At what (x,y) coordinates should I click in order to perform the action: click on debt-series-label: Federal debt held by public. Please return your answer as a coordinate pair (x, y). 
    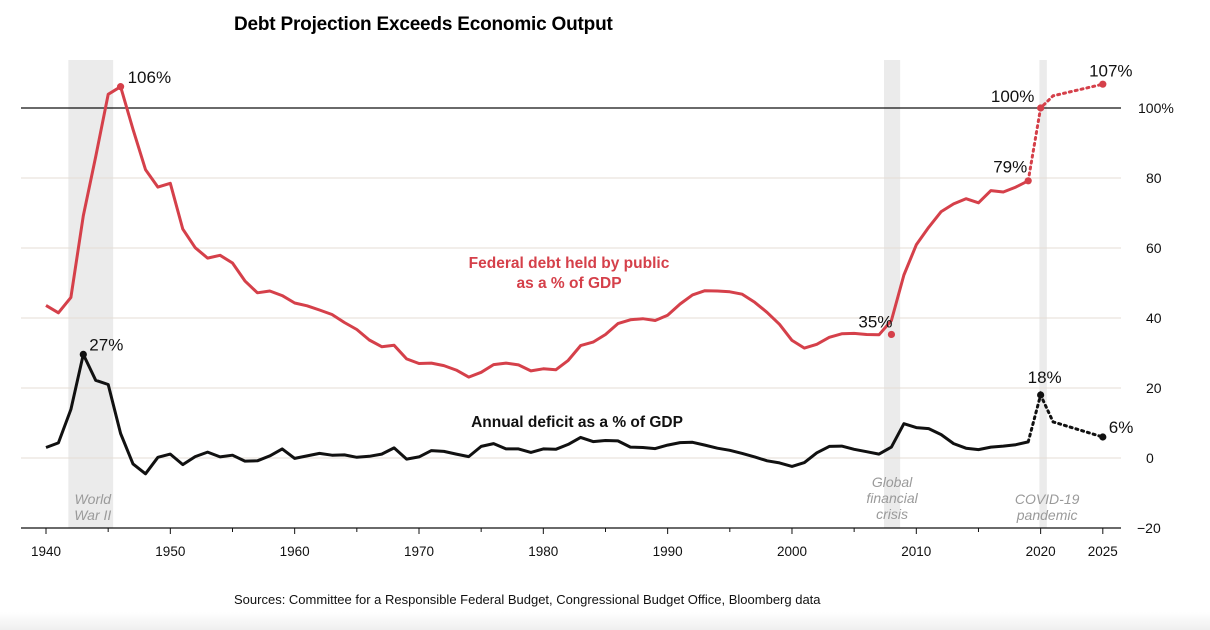
    Looking at the image, I should click on (569, 263).